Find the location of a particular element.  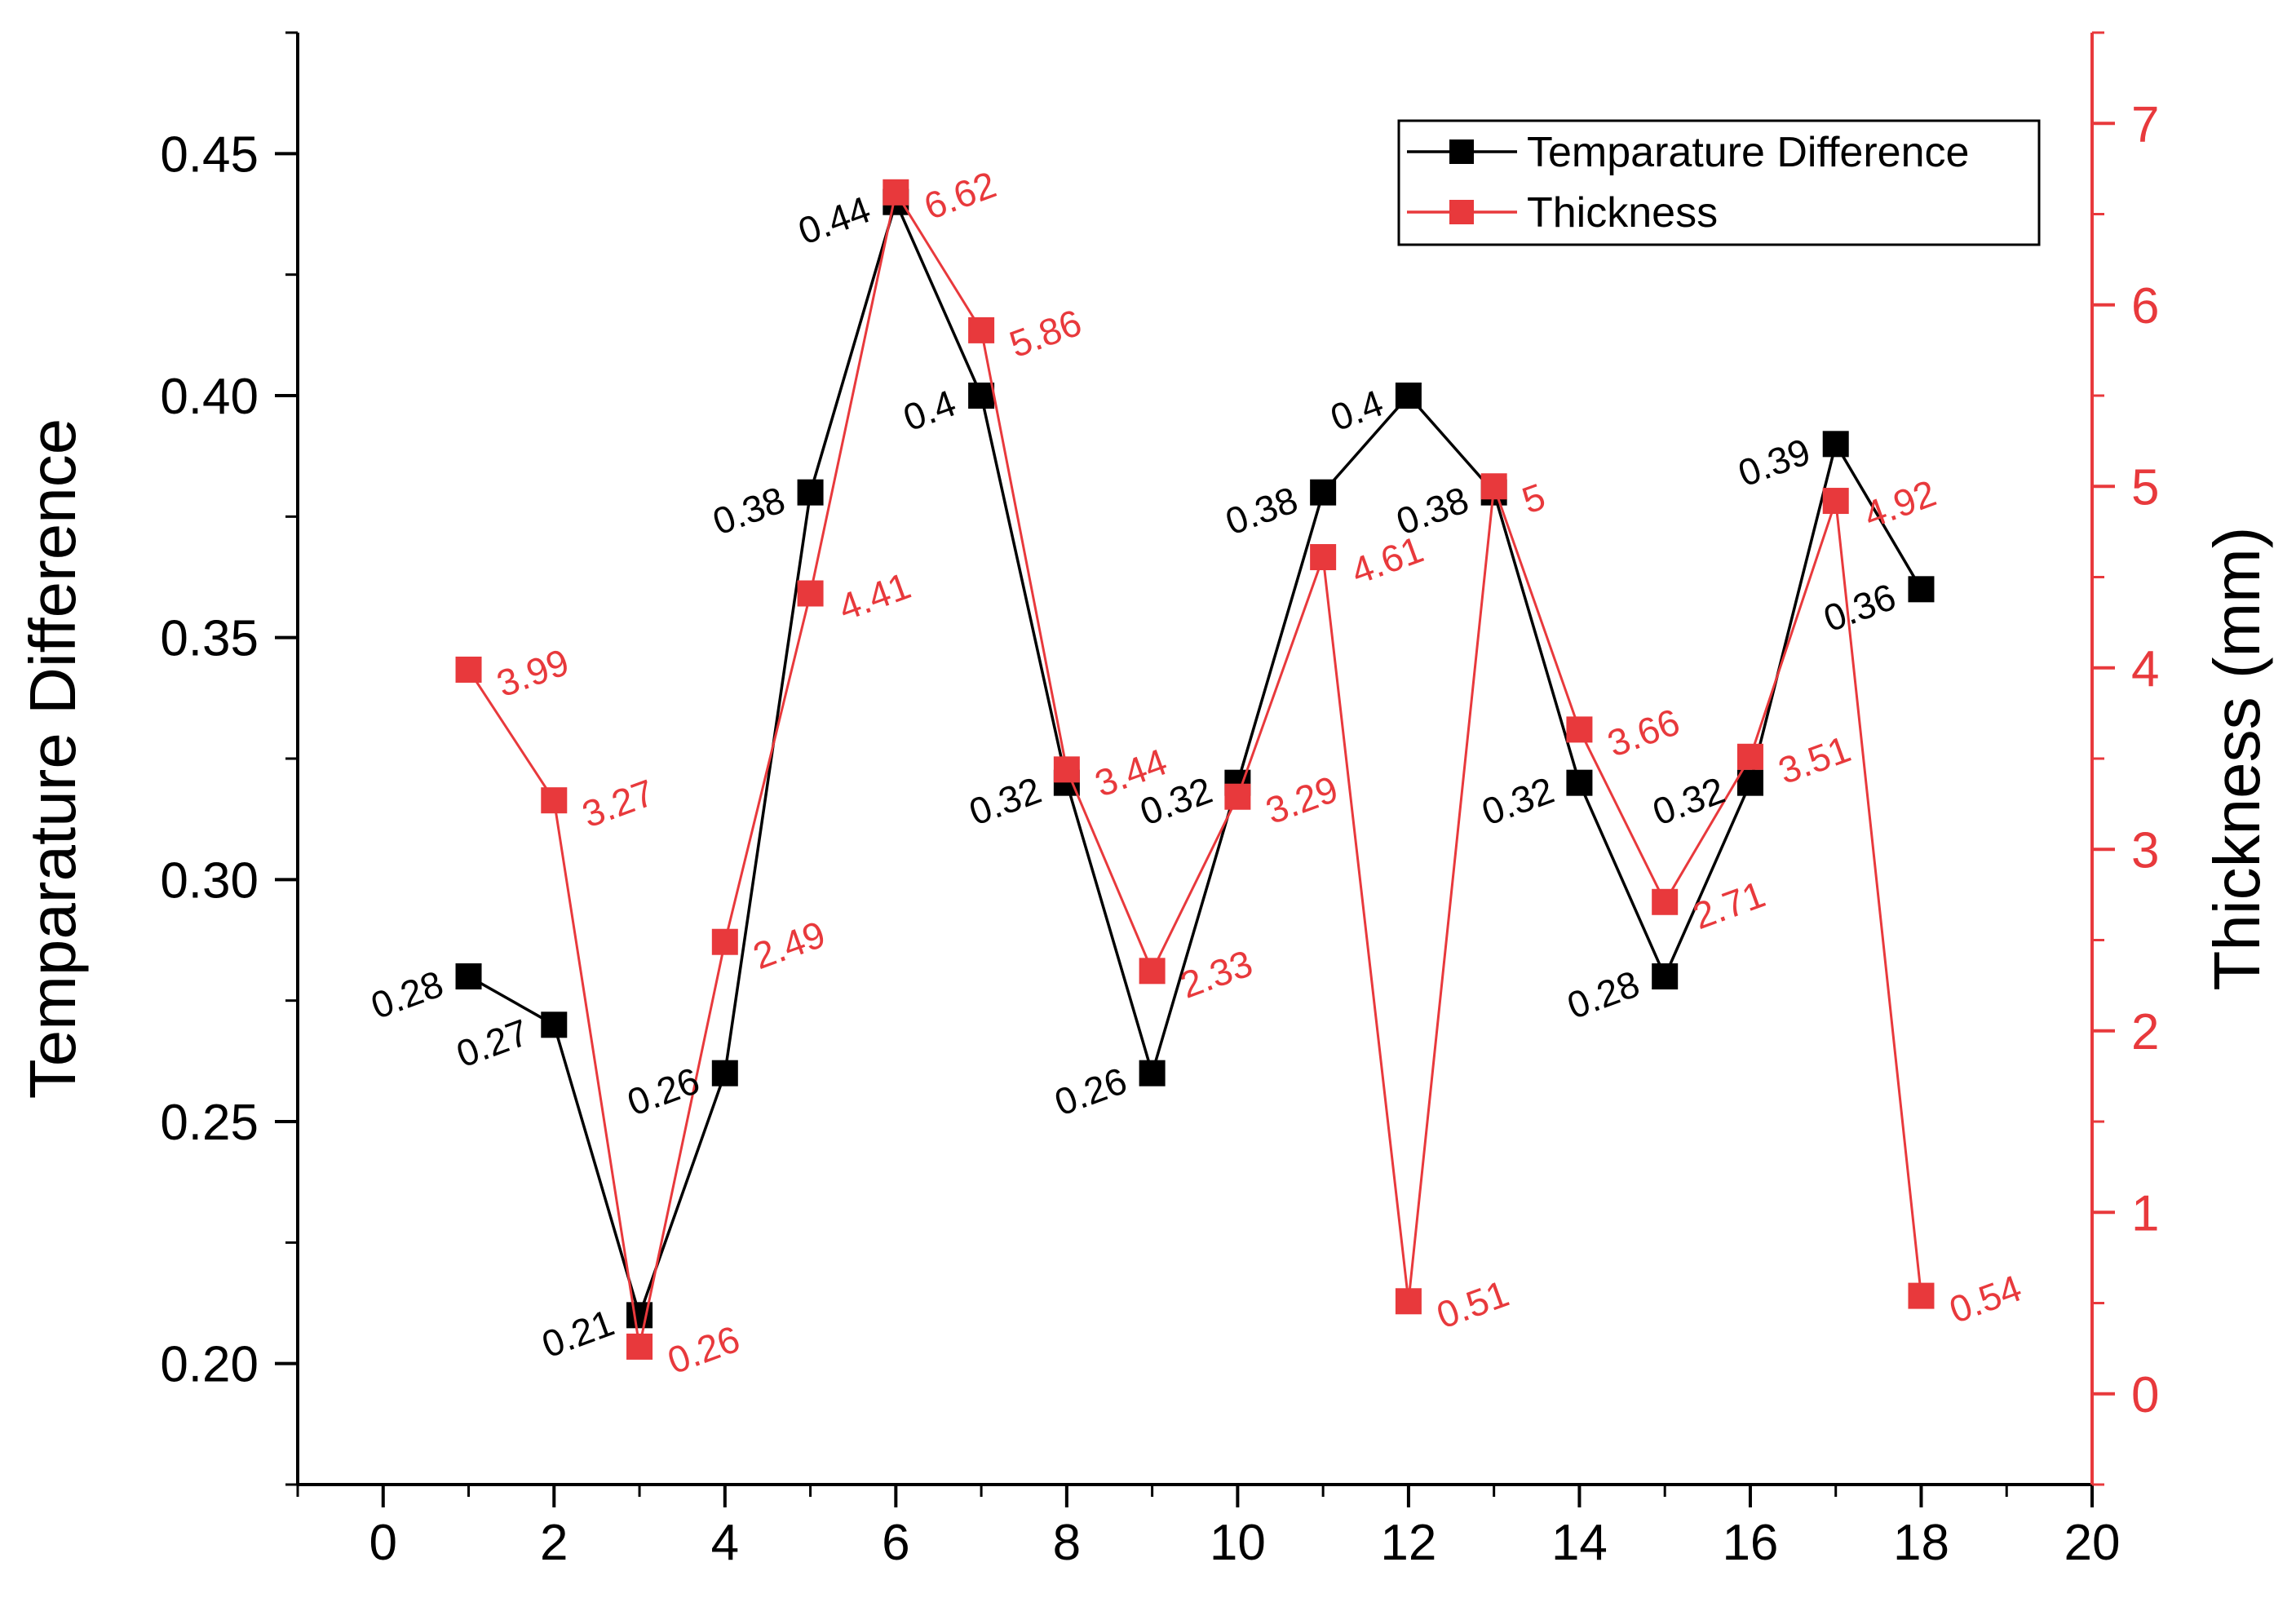

legend-entry-thickness: Thickness is located at coordinates (1623, 213).